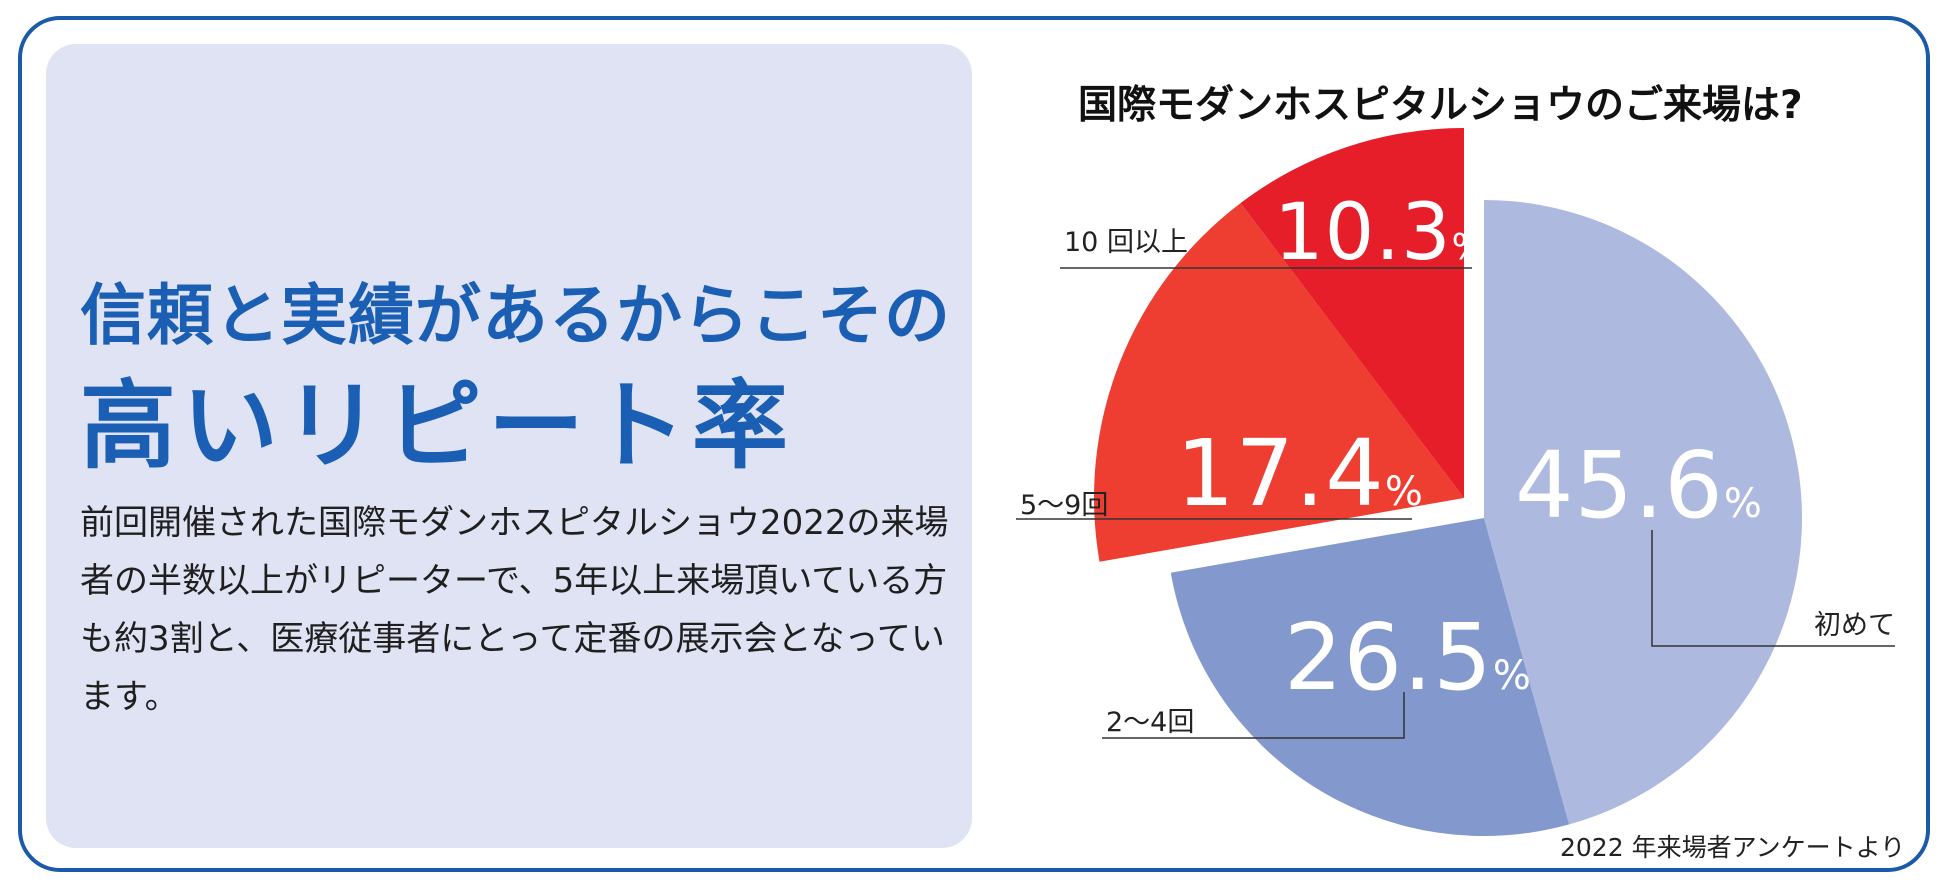 The height and width of the screenshot is (888, 1950). What do you see at coordinates (1440, 105) in the screenshot?
I see `chart-title: 国際モダンホスピタルショウのご来場は?` at bounding box center [1440, 105].